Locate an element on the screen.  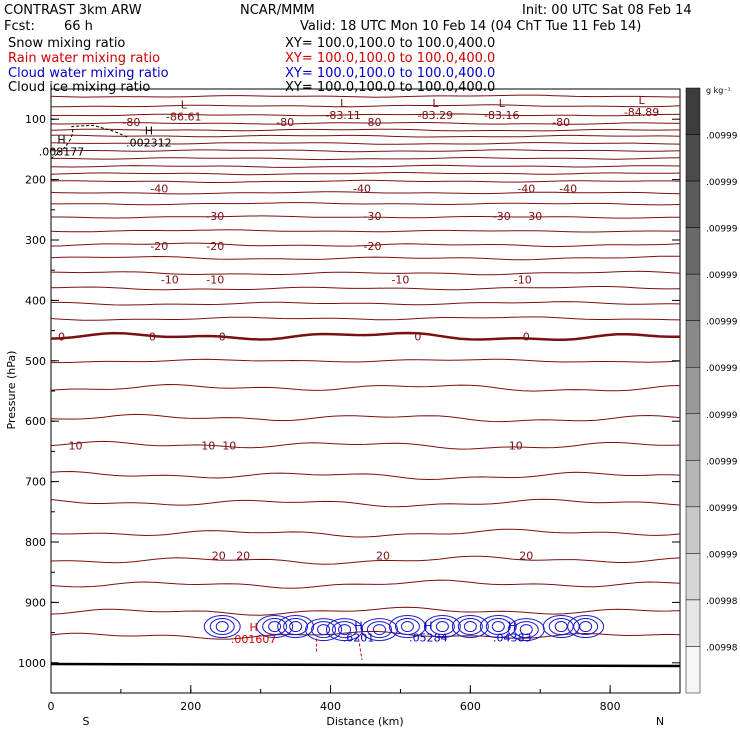
field-rain-xy: XY= 100.0,100.0 to 100.0,400.0 is located at coordinates (390, 58).